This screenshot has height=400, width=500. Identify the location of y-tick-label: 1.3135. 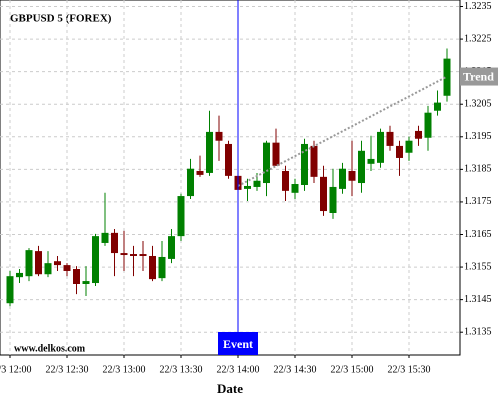
(478, 331).